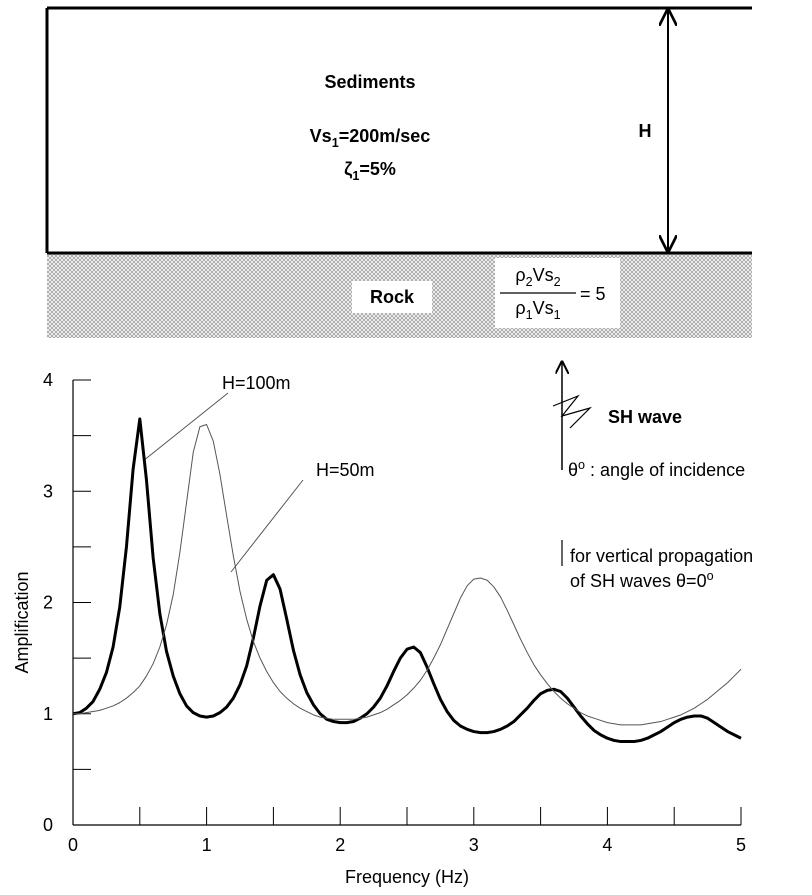  I want to click on label: ρ2Vs2, so click(537, 277).